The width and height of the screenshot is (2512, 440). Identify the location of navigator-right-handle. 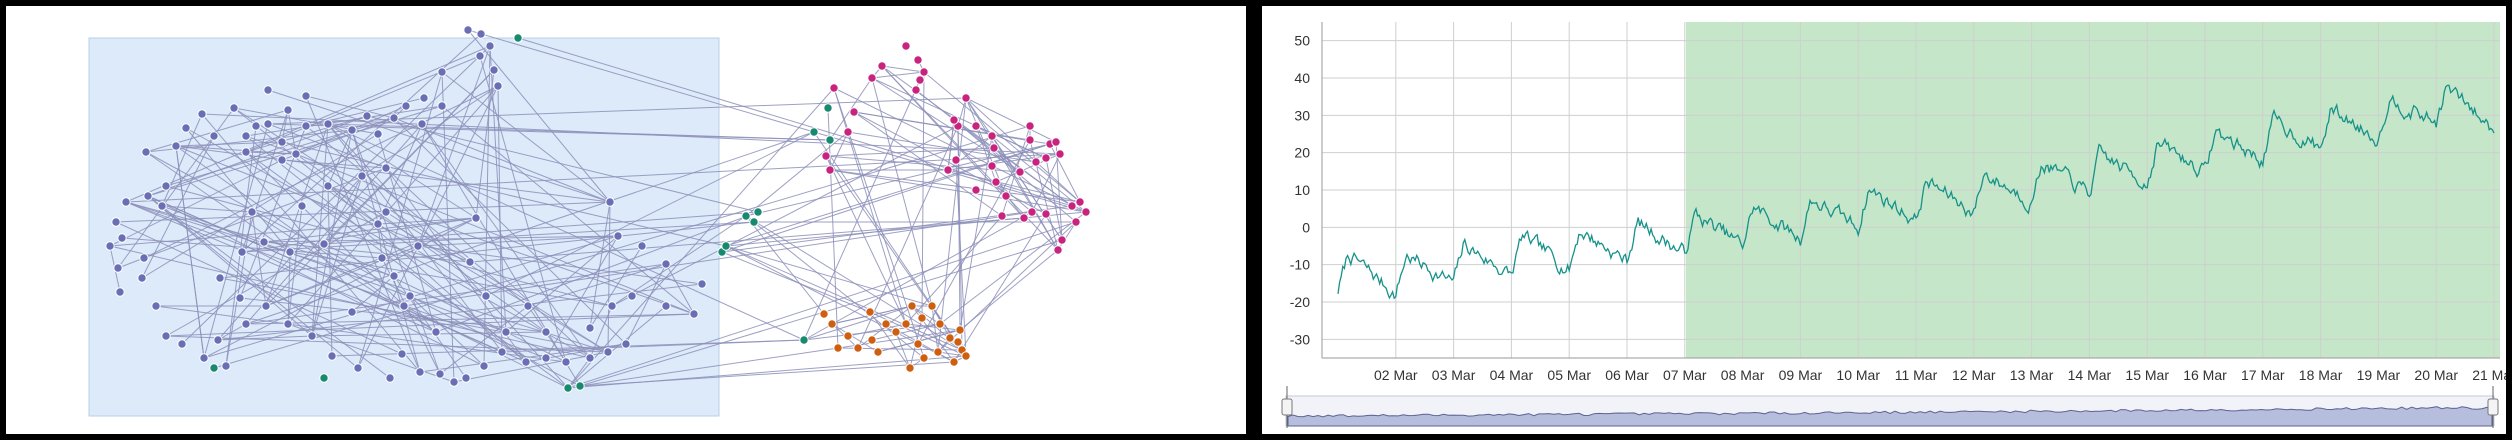
(2493, 407).